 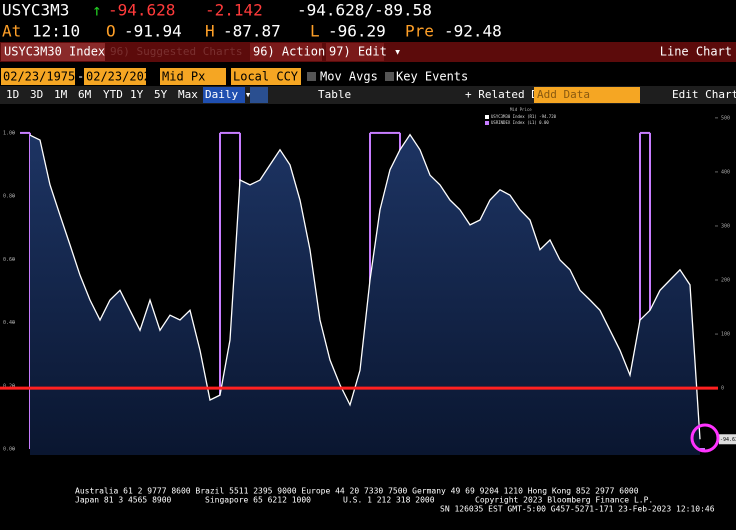 I want to click on suggested-charts: 96) Suggested Charts, so click(x=176, y=51).